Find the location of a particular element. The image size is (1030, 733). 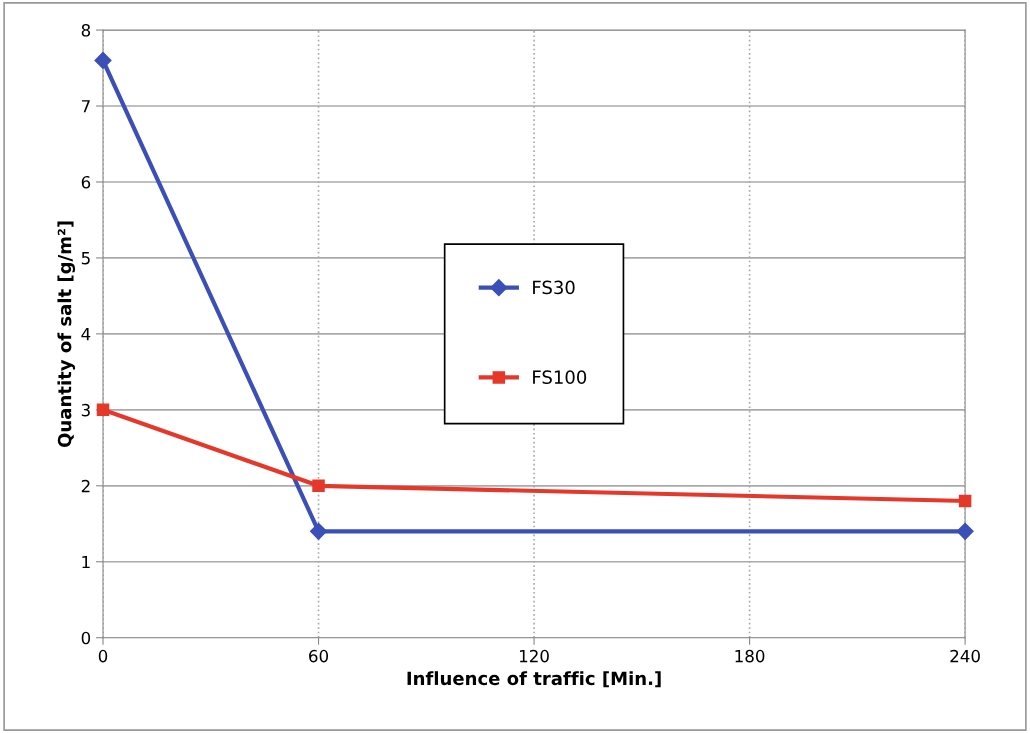

y-tick-label: 3 is located at coordinates (85, 410).